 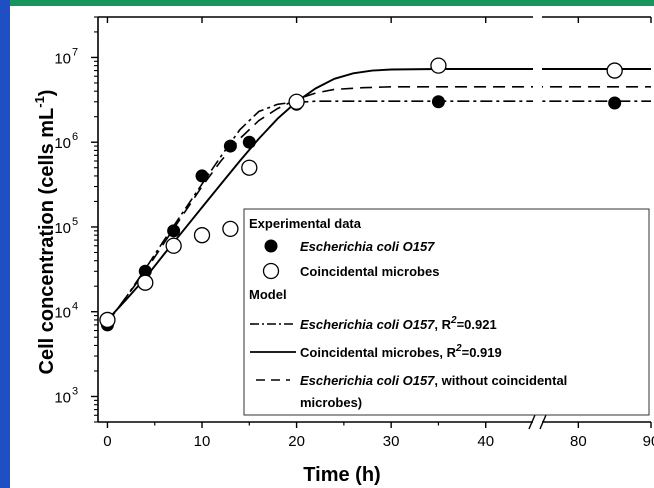 I want to click on legend-header-model: Model, so click(x=268, y=294).